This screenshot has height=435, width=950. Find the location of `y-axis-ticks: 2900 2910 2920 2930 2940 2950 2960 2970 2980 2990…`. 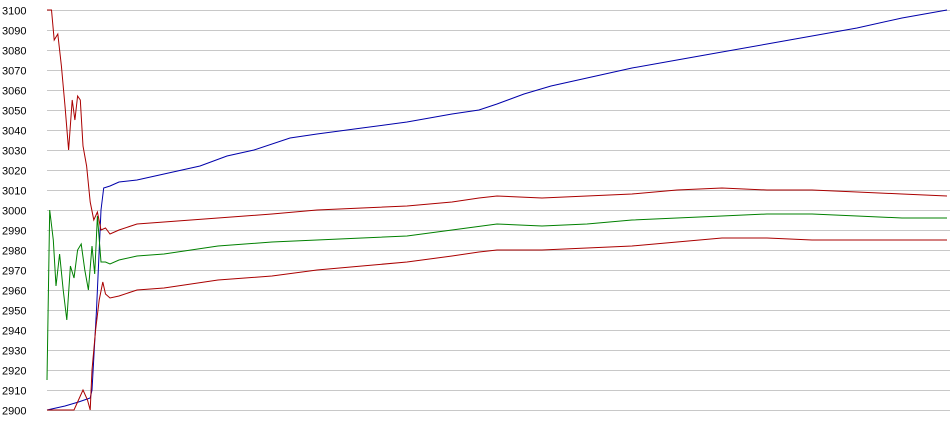

y-axis-ticks: 2900 2910 2920 2930 2940 2950 2960 2970 2980 2990… is located at coordinates (14, 212).